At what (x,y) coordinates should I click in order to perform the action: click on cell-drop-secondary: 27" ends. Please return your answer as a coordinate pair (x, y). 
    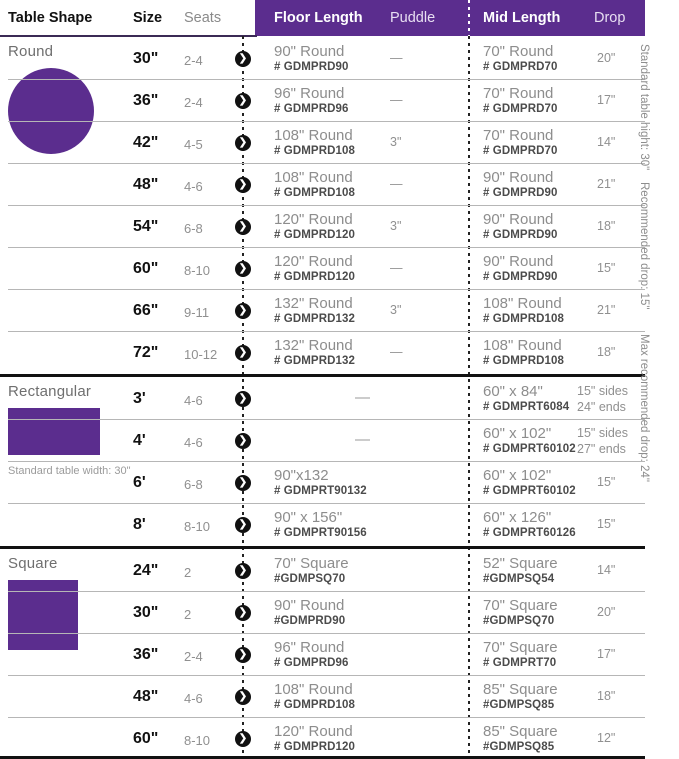
    Looking at the image, I should click on (601, 449).